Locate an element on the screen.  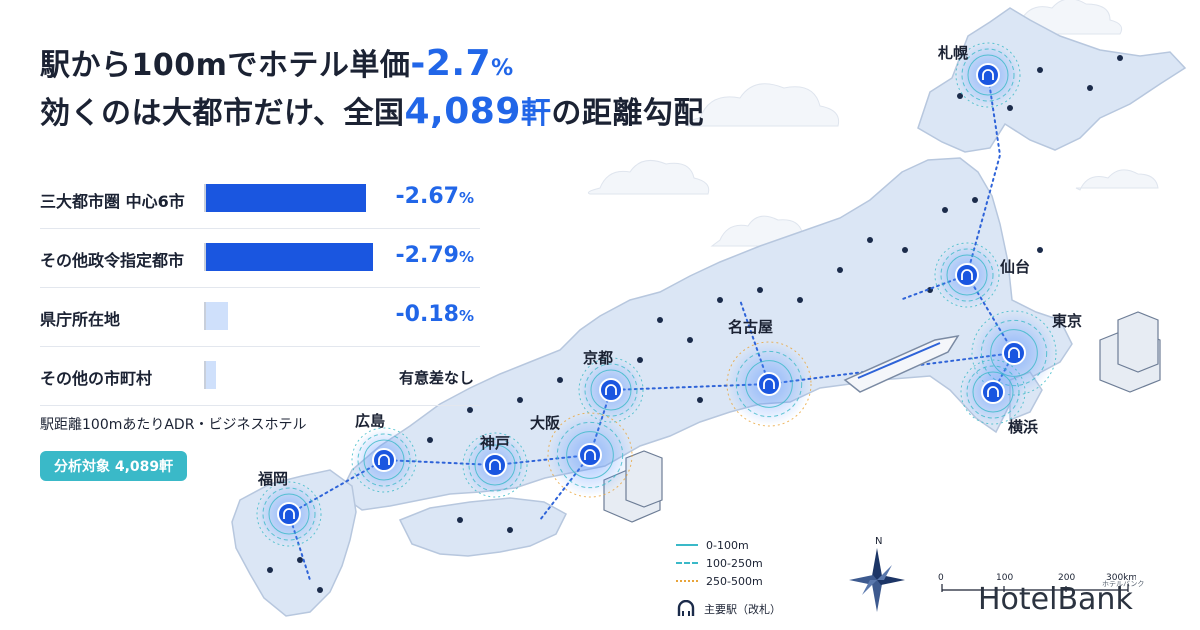
headline-line2: 効くのは大都市だけ、全国4,089軒の距離勾配 is located at coordinates (372, 110).